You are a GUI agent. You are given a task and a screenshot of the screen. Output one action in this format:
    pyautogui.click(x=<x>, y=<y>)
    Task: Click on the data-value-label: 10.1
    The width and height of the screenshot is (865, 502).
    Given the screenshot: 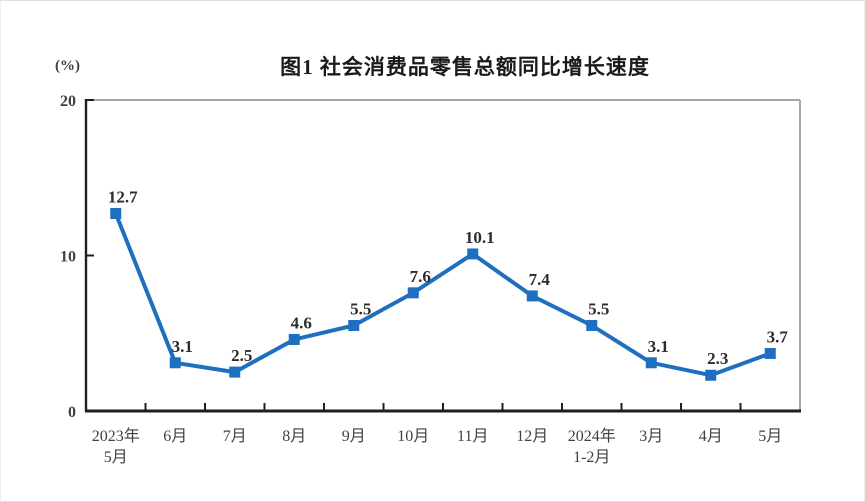 What is the action you would take?
    pyautogui.click(x=480, y=237)
    